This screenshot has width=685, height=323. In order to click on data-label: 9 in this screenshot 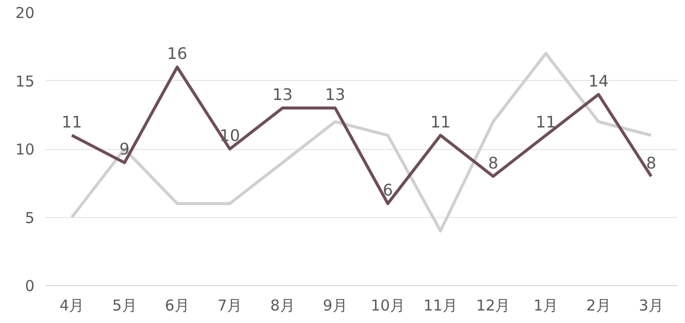, I will do `click(124, 149)`.